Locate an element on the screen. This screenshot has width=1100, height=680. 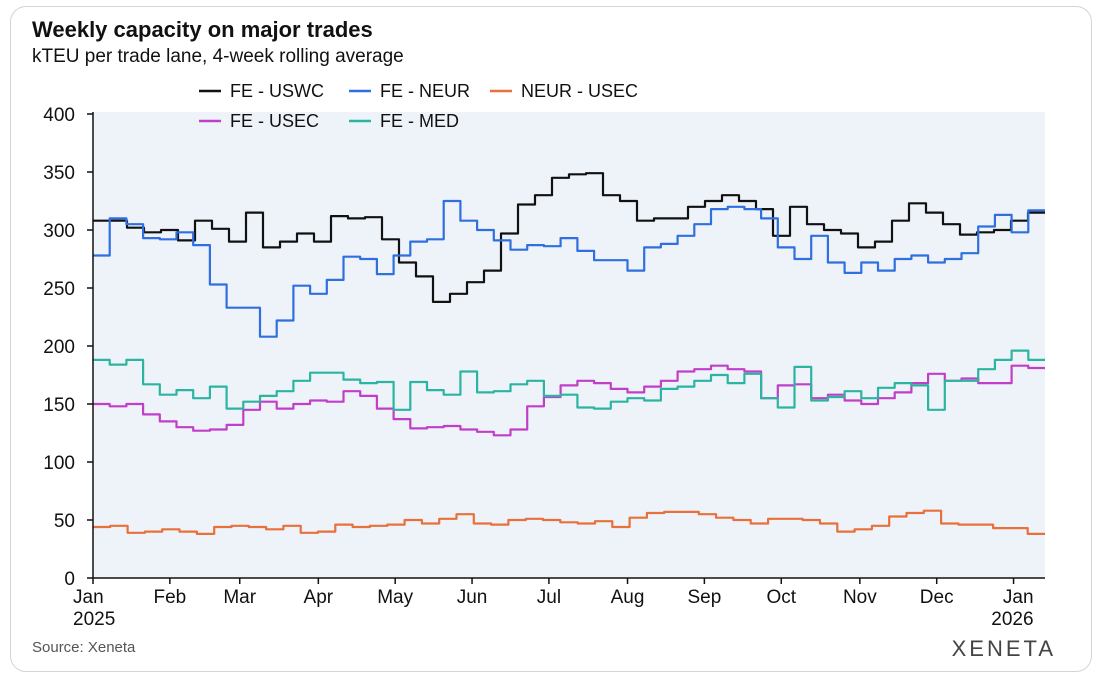
legend-label-neur-usec: NEUR - USEC is located at coordinates (579, 91).